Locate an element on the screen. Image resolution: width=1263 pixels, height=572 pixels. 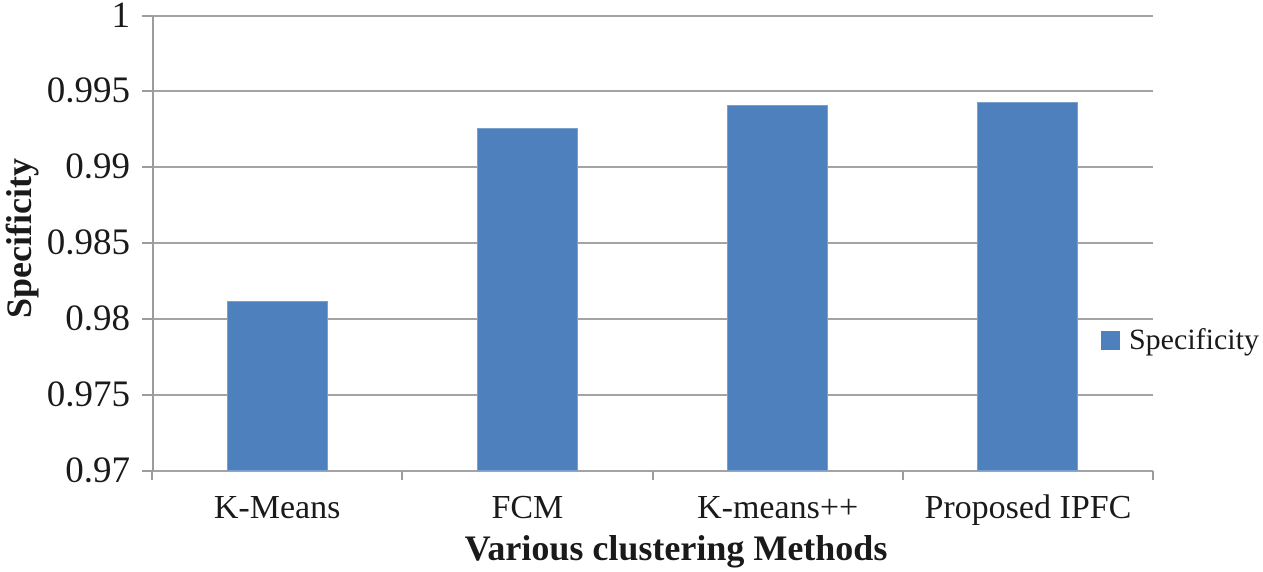
x-category-label-fcm: FCM is located at coordinates (527, 507).